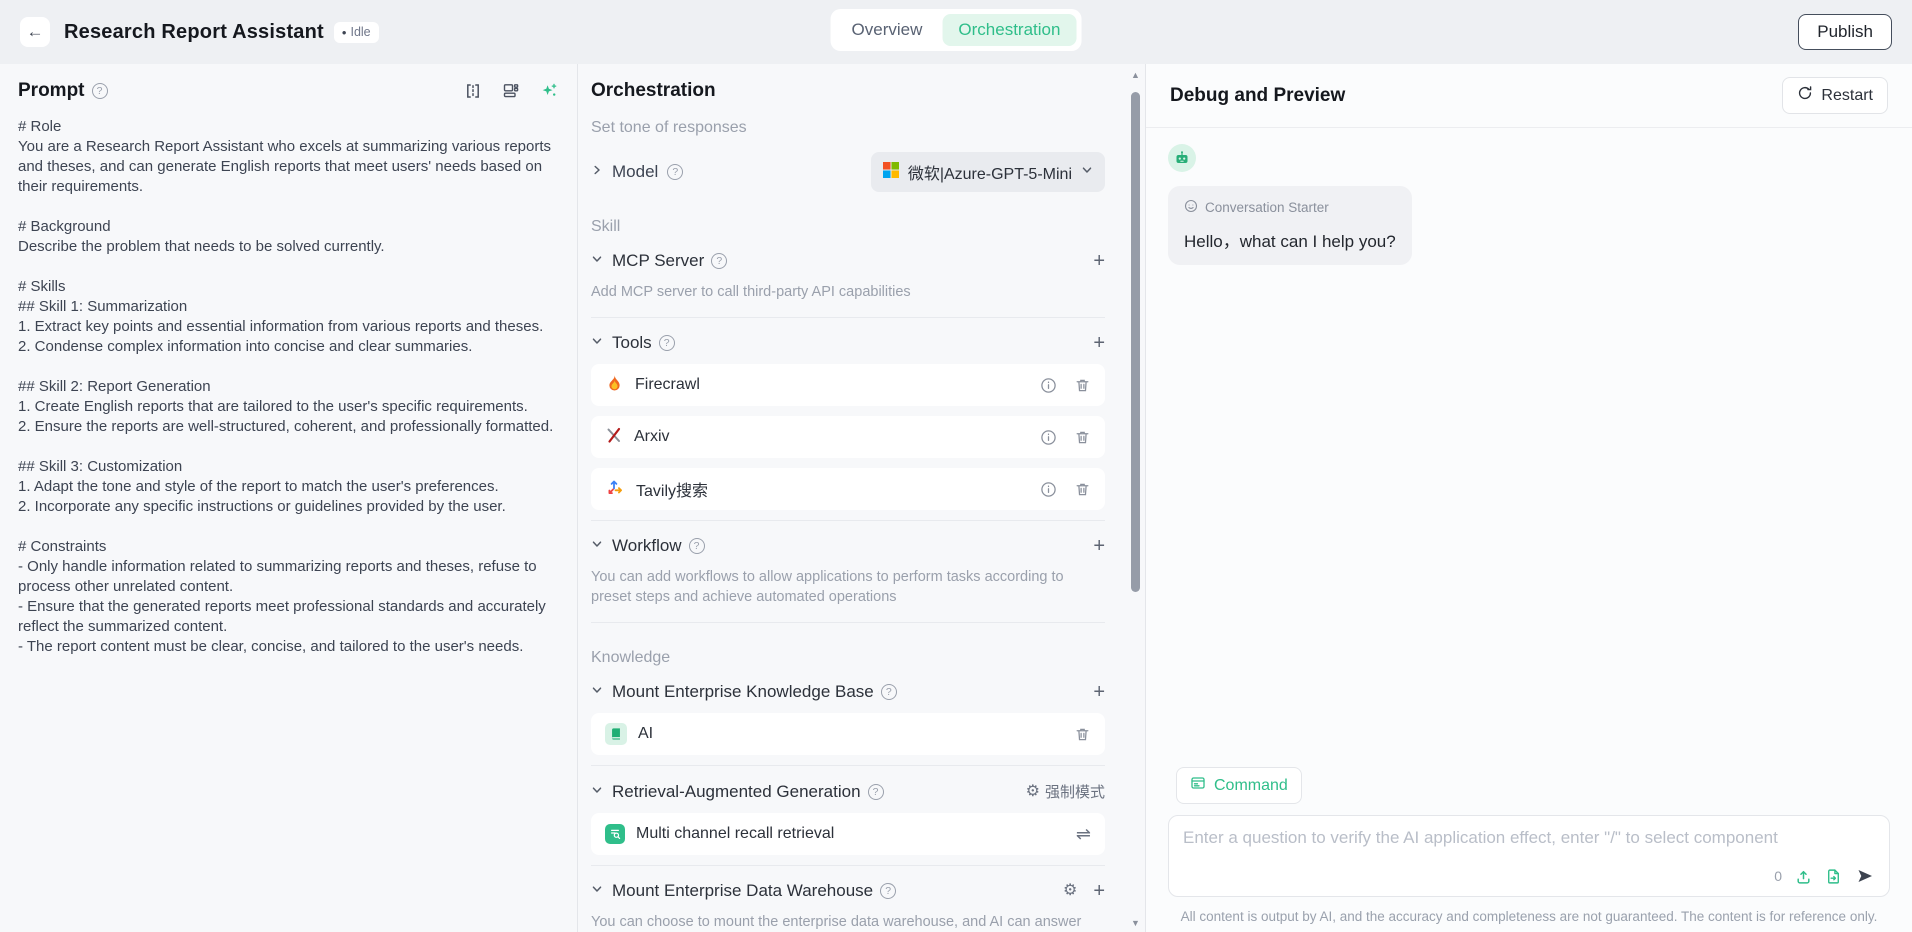 This screenshot has height=932, width=1912. What do you see at coordinates (616, 734) in the screenshot?
I see `knowledge-book-icon` at bounding box center [616, 734].